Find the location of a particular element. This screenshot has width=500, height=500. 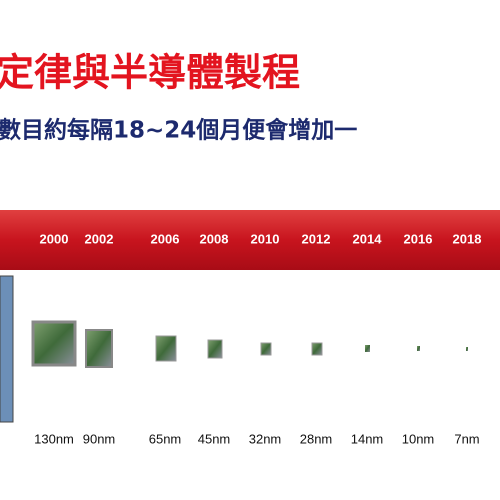

year-label: 2016 is located at coordinates (418, 238).